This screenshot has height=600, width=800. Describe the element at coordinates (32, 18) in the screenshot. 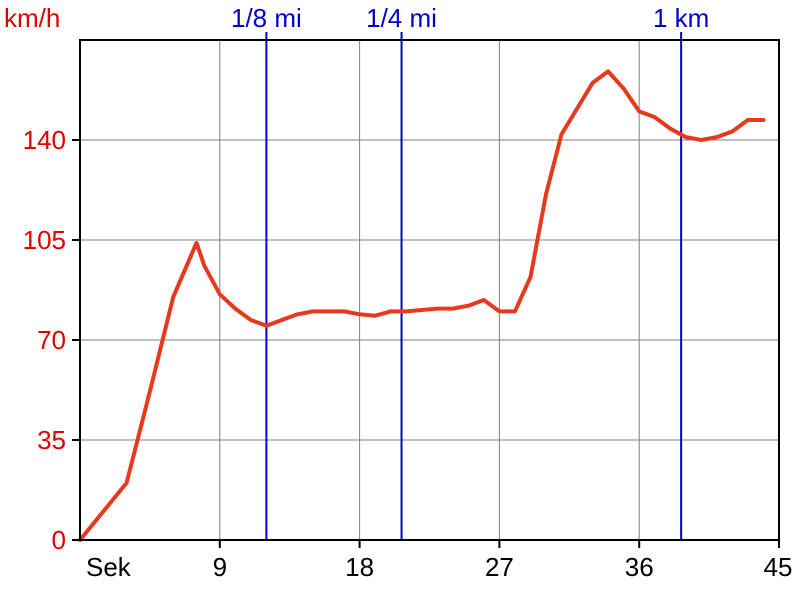

I see `y-axis-label: km/h` at that location.